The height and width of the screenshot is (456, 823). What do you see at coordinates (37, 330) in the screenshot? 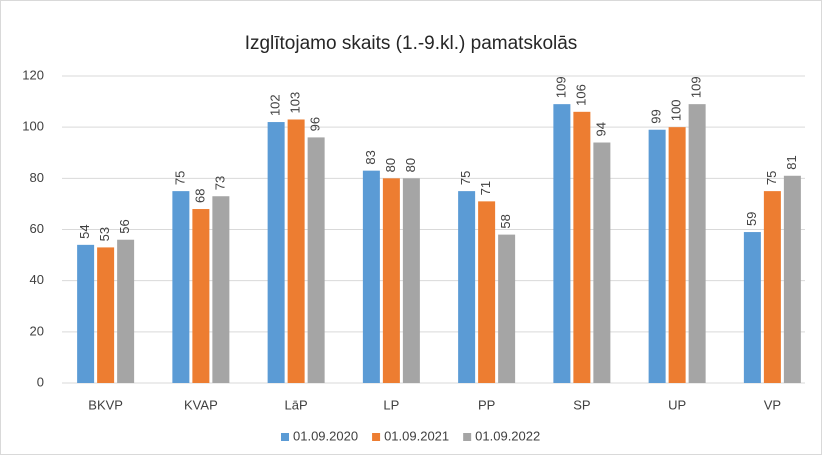
I see `y-tick-label: 20` at bounding box center [37, 330].